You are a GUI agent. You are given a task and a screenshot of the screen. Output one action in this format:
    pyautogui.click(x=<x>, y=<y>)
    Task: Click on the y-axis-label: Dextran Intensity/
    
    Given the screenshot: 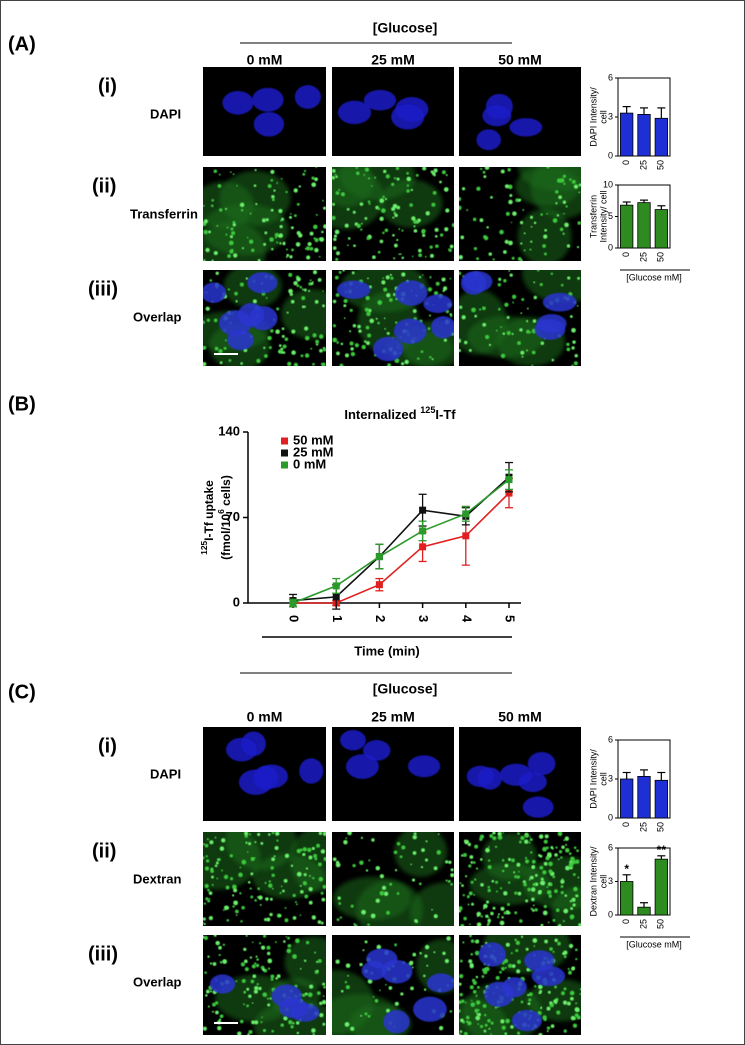 What is the action you would take?
    pyautogui.click(x=593, y=881)
    